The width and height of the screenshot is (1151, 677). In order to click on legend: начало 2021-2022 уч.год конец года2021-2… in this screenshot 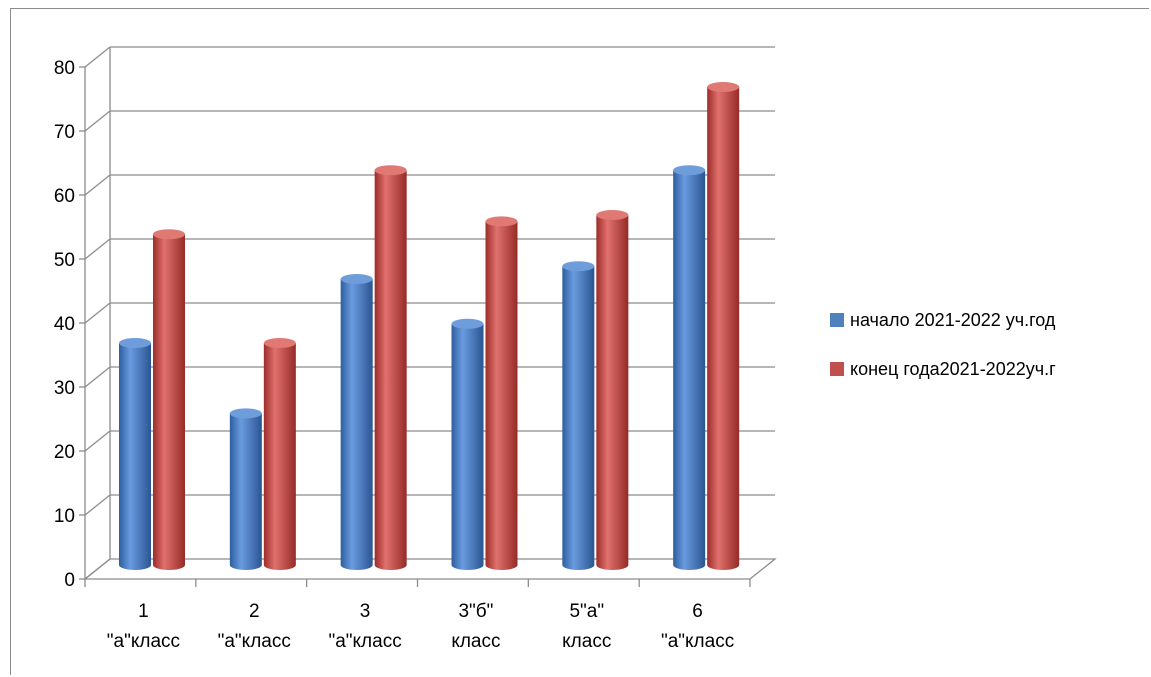, I will do `click(943, 357)`.